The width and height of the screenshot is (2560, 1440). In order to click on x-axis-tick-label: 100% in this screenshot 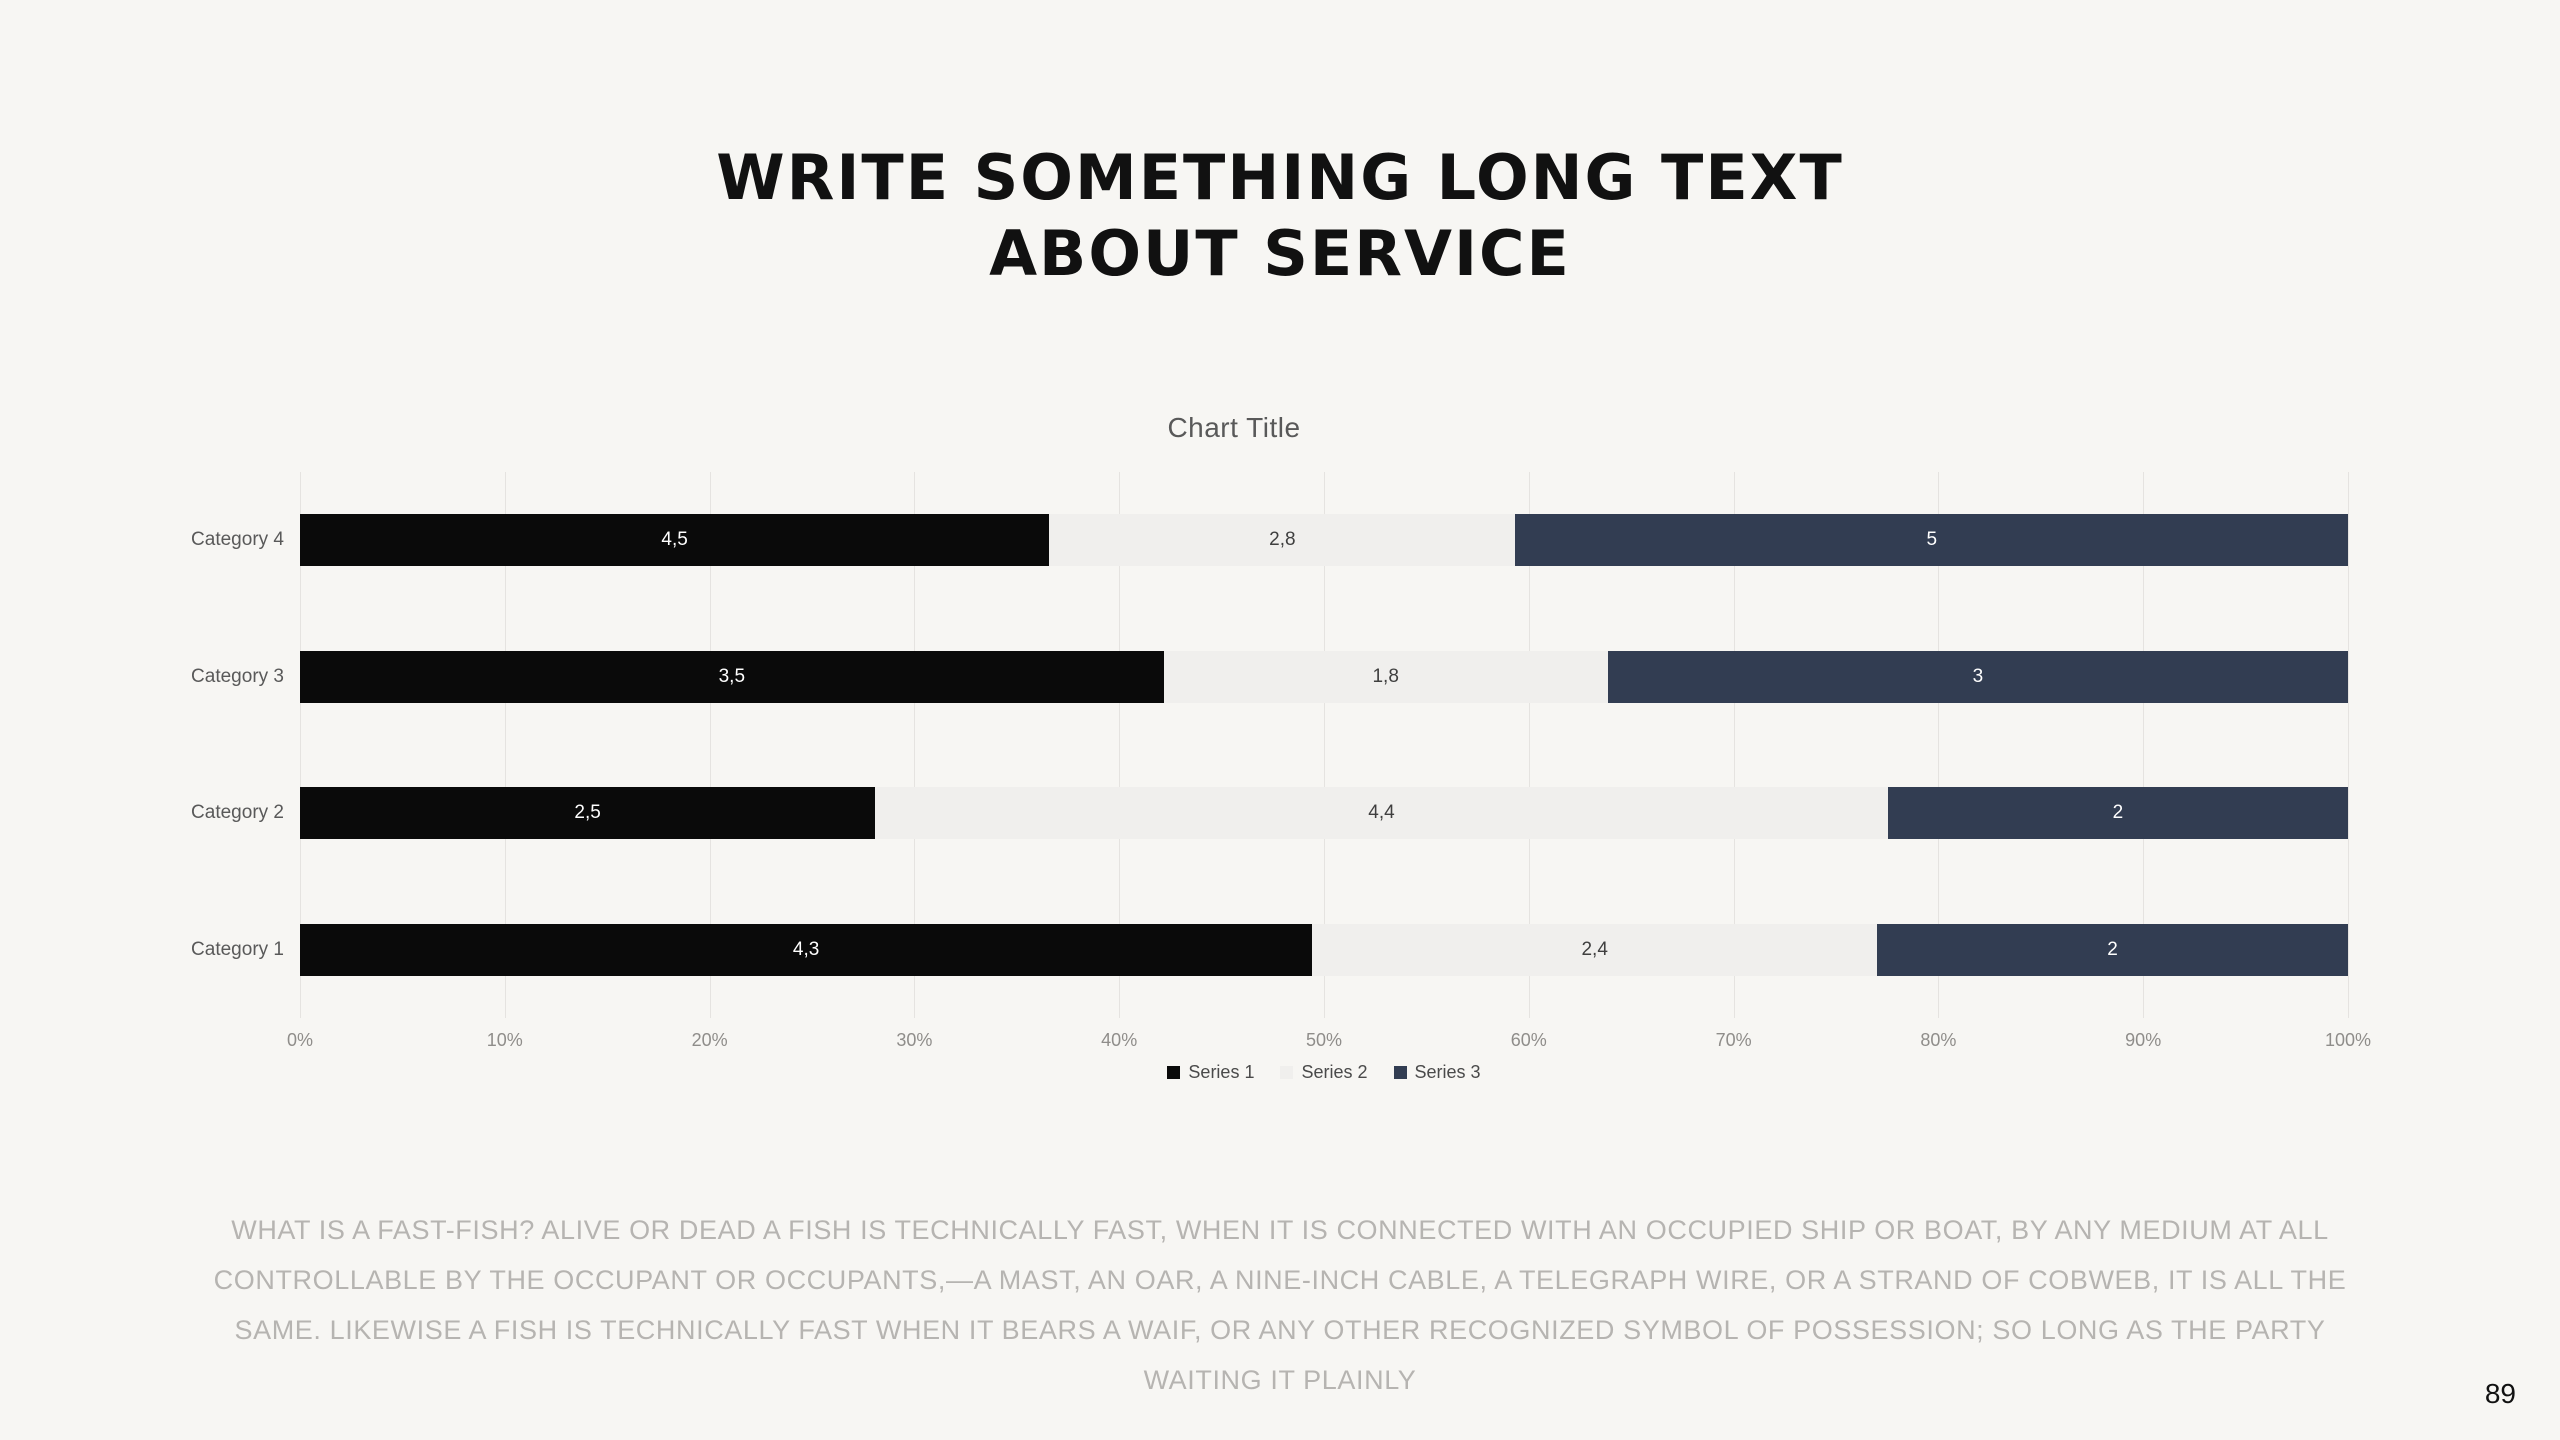, I will do `click(2348, 1040)`.